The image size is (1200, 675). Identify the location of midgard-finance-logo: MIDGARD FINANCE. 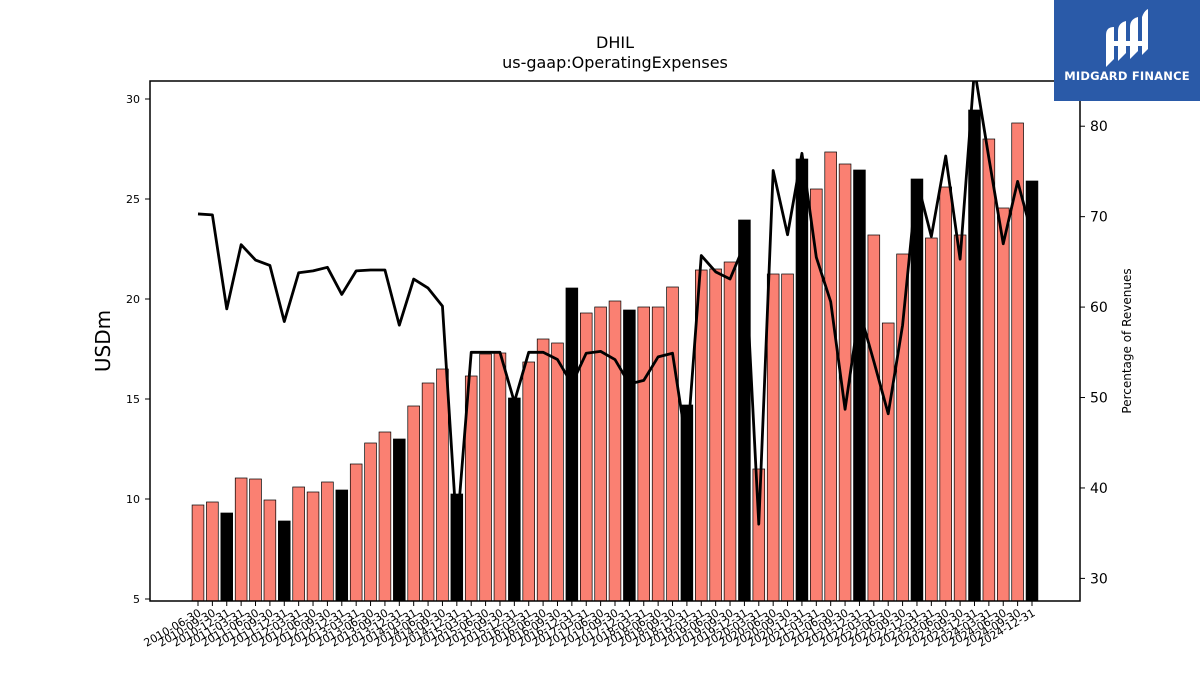
(1127, 50).